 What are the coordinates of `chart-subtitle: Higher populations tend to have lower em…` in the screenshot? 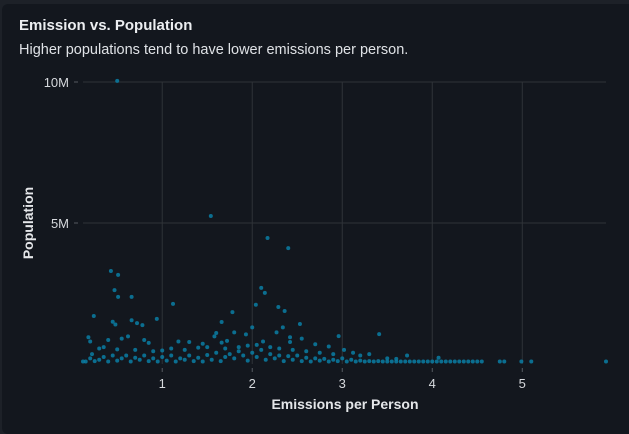 It's located at (214, 50).